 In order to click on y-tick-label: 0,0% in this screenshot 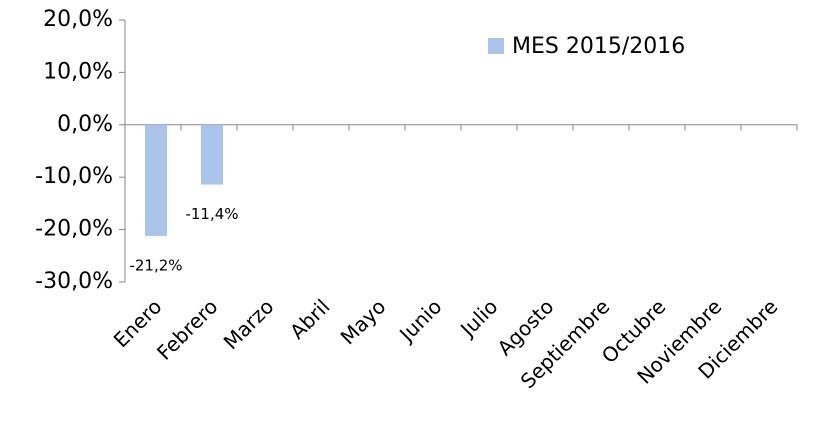, I will do `click(85, 124)`.